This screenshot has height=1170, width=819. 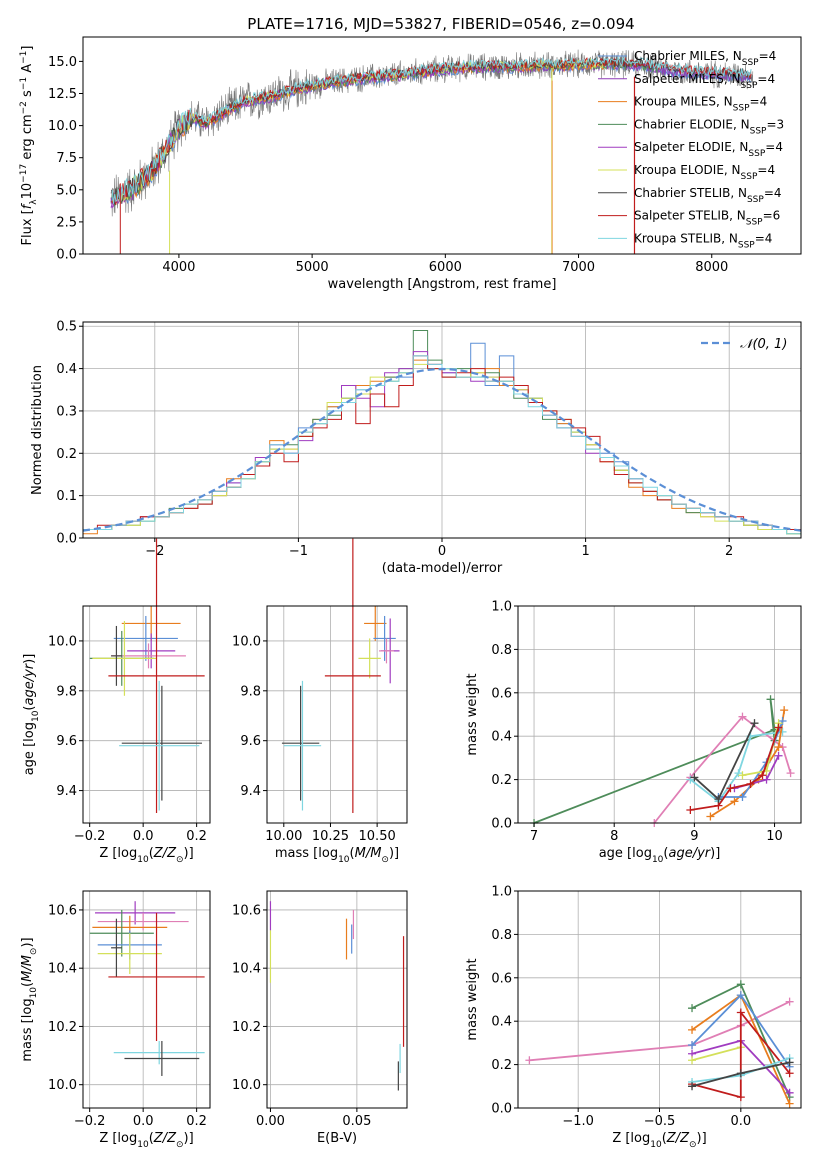 What do you see at coordinates (501, 892) in the screenshot?
I see `y-tick-label: 1.0` at bounding box center [501, 892].